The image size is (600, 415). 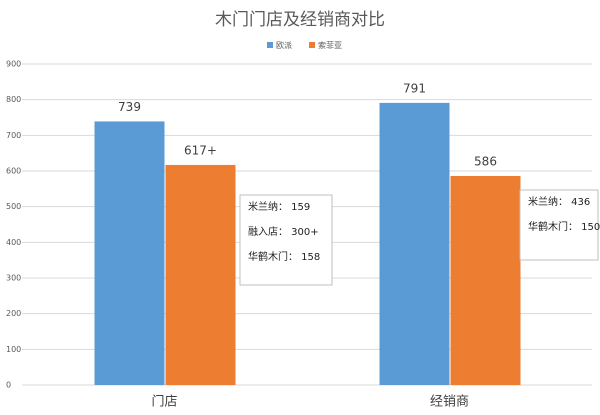 I want to click on x-tick-label: 经销商, so click(x=449, y=402).